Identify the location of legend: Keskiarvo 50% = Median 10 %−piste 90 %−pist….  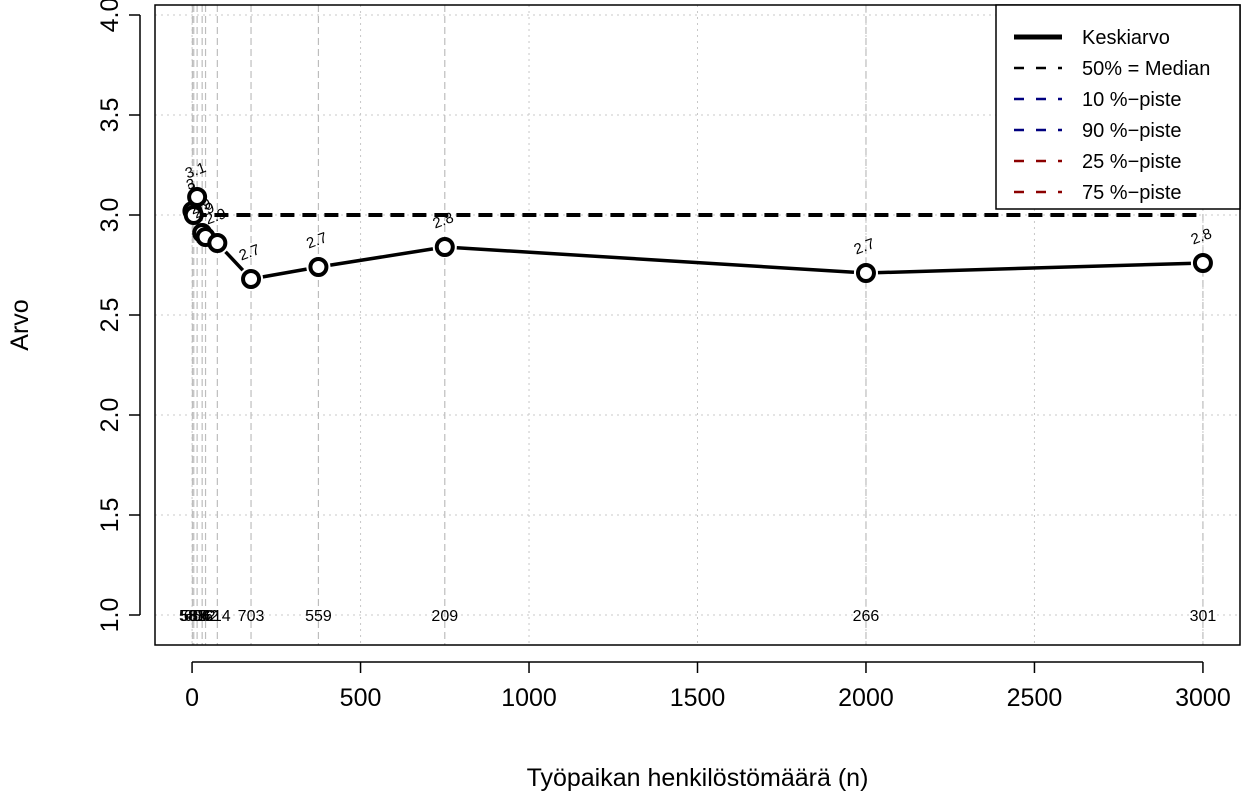
(1118, 107).